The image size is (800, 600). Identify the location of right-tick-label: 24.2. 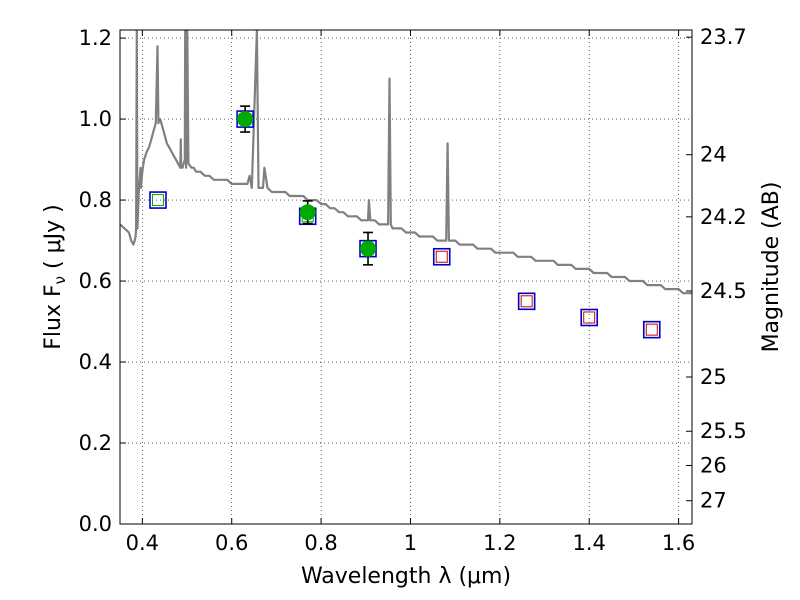
(723, 217).